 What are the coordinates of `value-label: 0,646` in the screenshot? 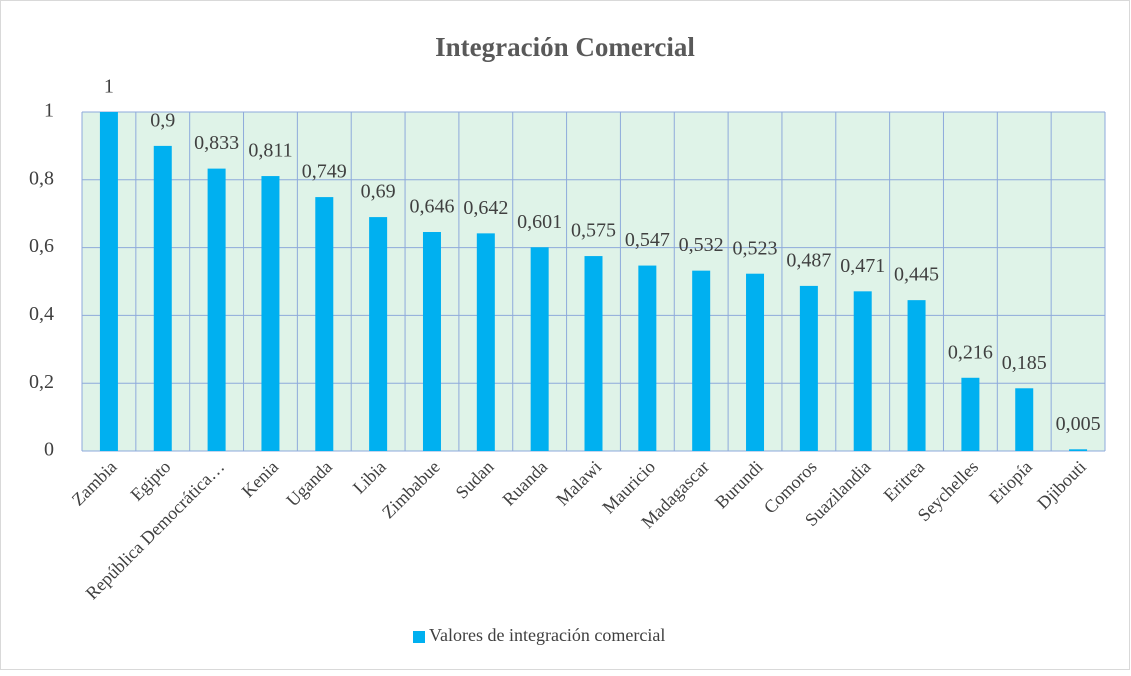 It's located at (431, 207).